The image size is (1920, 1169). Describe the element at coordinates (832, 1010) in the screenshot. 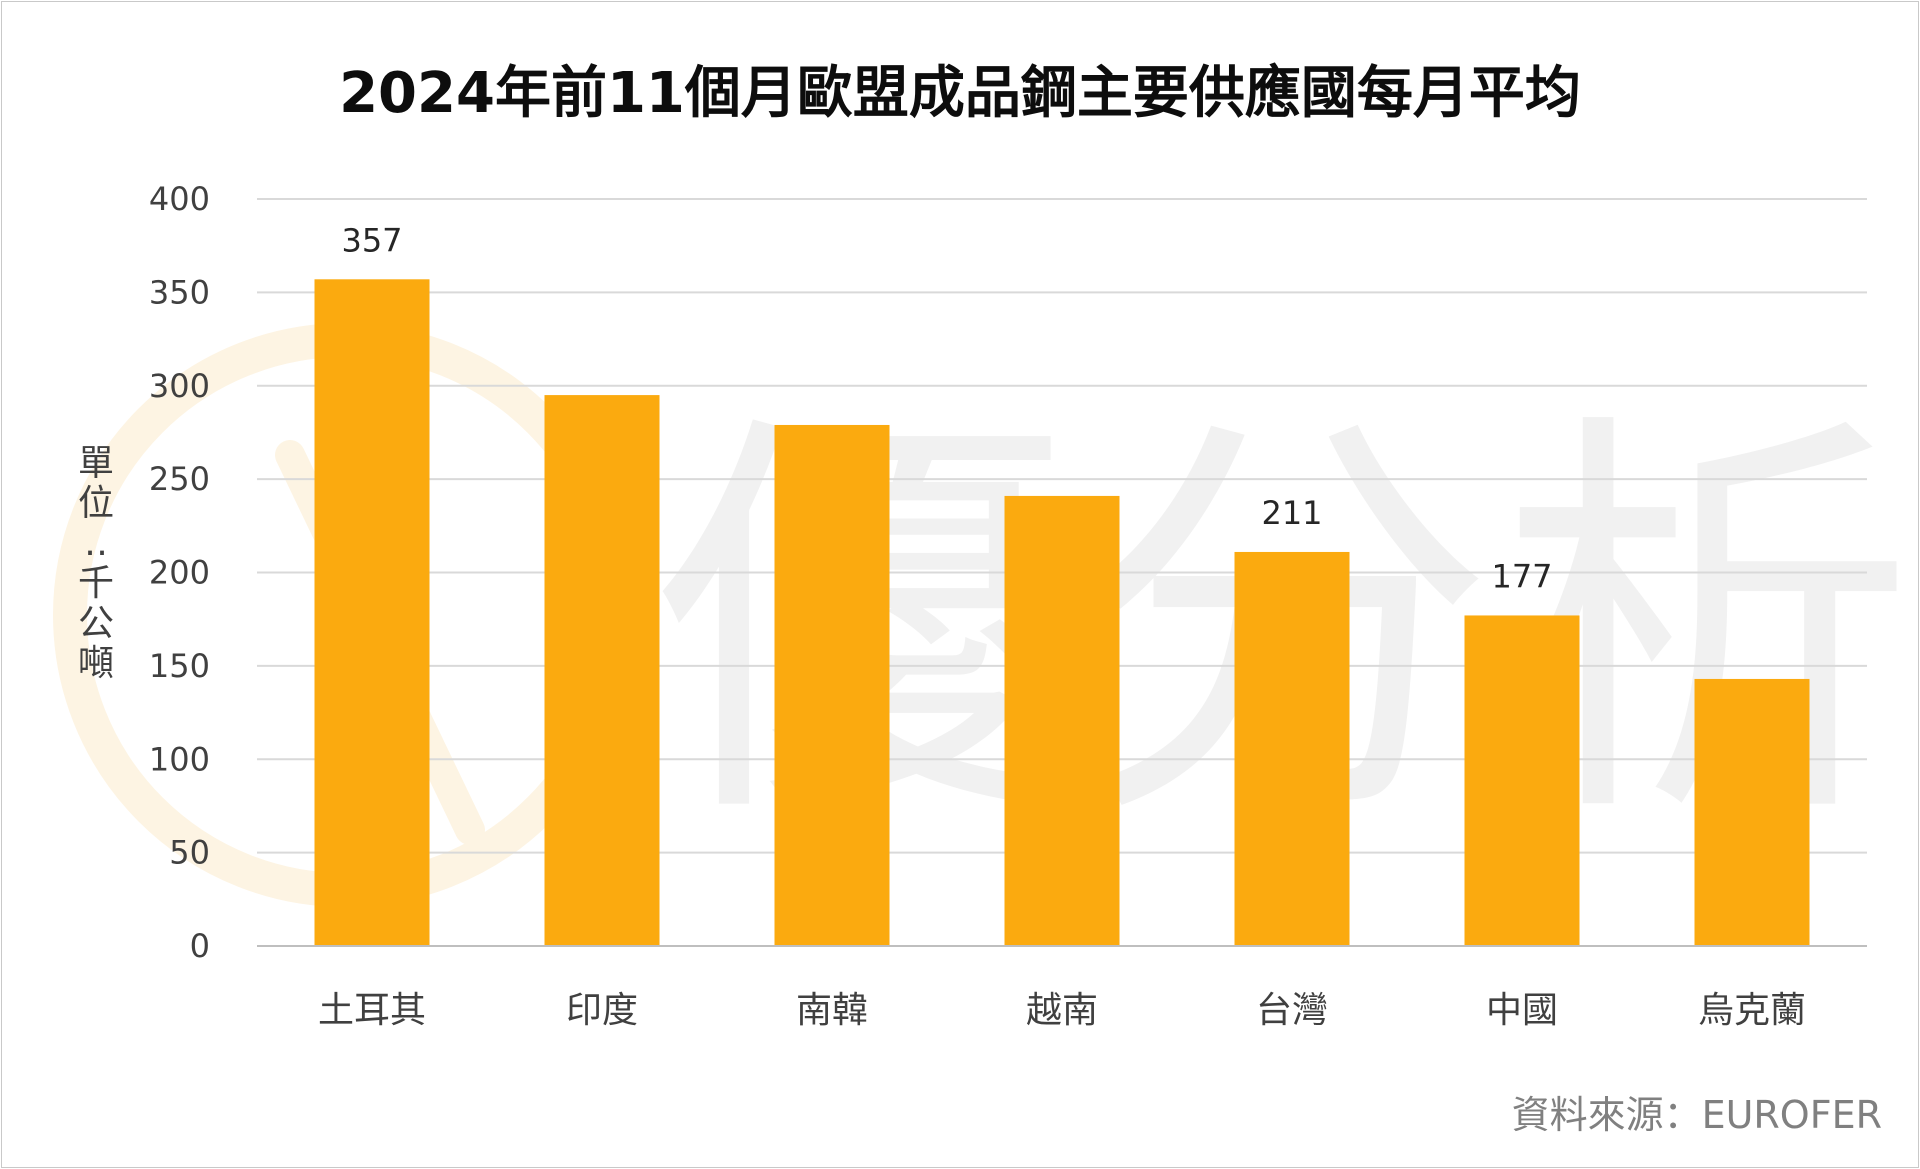

I see `x-category-label: 南韓` at that location.